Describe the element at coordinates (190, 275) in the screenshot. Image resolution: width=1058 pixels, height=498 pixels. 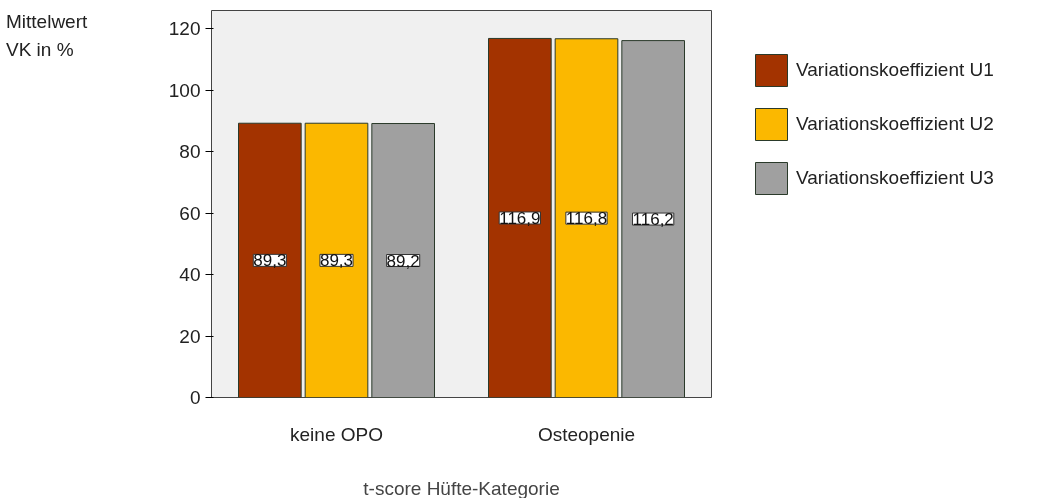
I see `y-tick-label: 40` at that location.